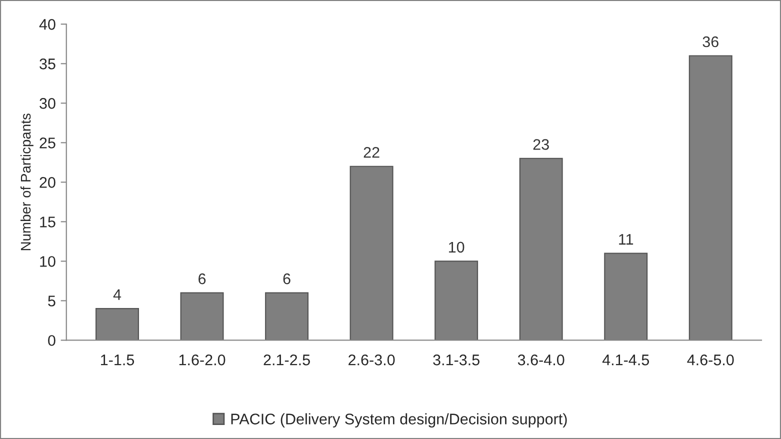 This screenshot has height=439, width=781. What do you see at coordinates (52, 301) in the screenshot?
I see `y-tick-label: 5` at bounding box center [52, 301].